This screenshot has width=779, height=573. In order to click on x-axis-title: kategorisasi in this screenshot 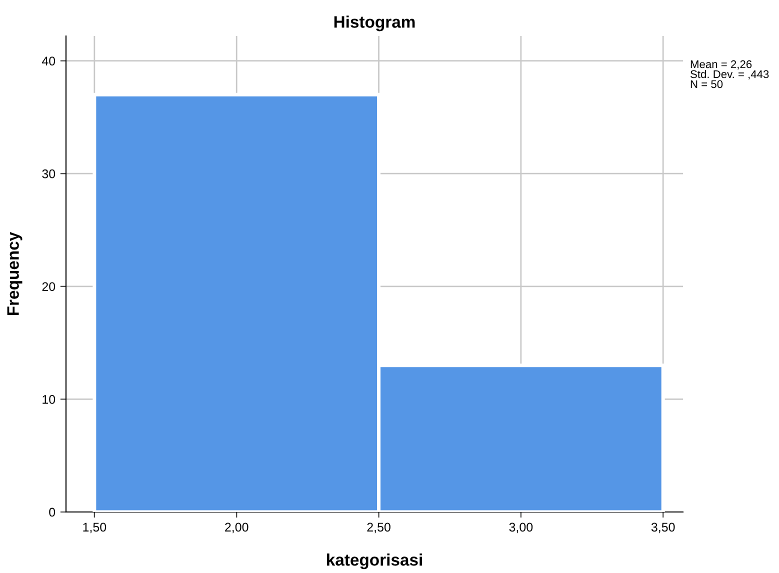, I will do `click(374, 562)`.